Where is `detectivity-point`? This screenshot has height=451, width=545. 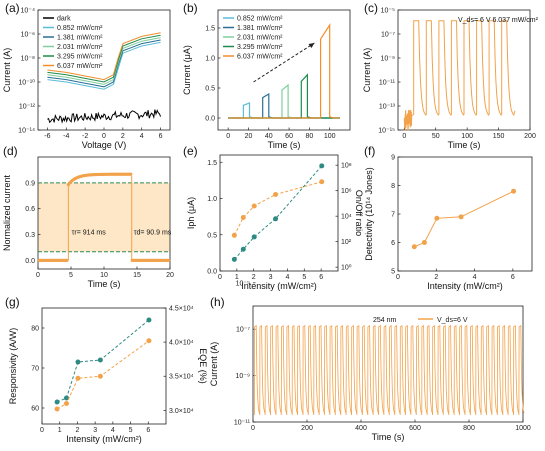 detectivity-point is located at coordinates (514, 191).